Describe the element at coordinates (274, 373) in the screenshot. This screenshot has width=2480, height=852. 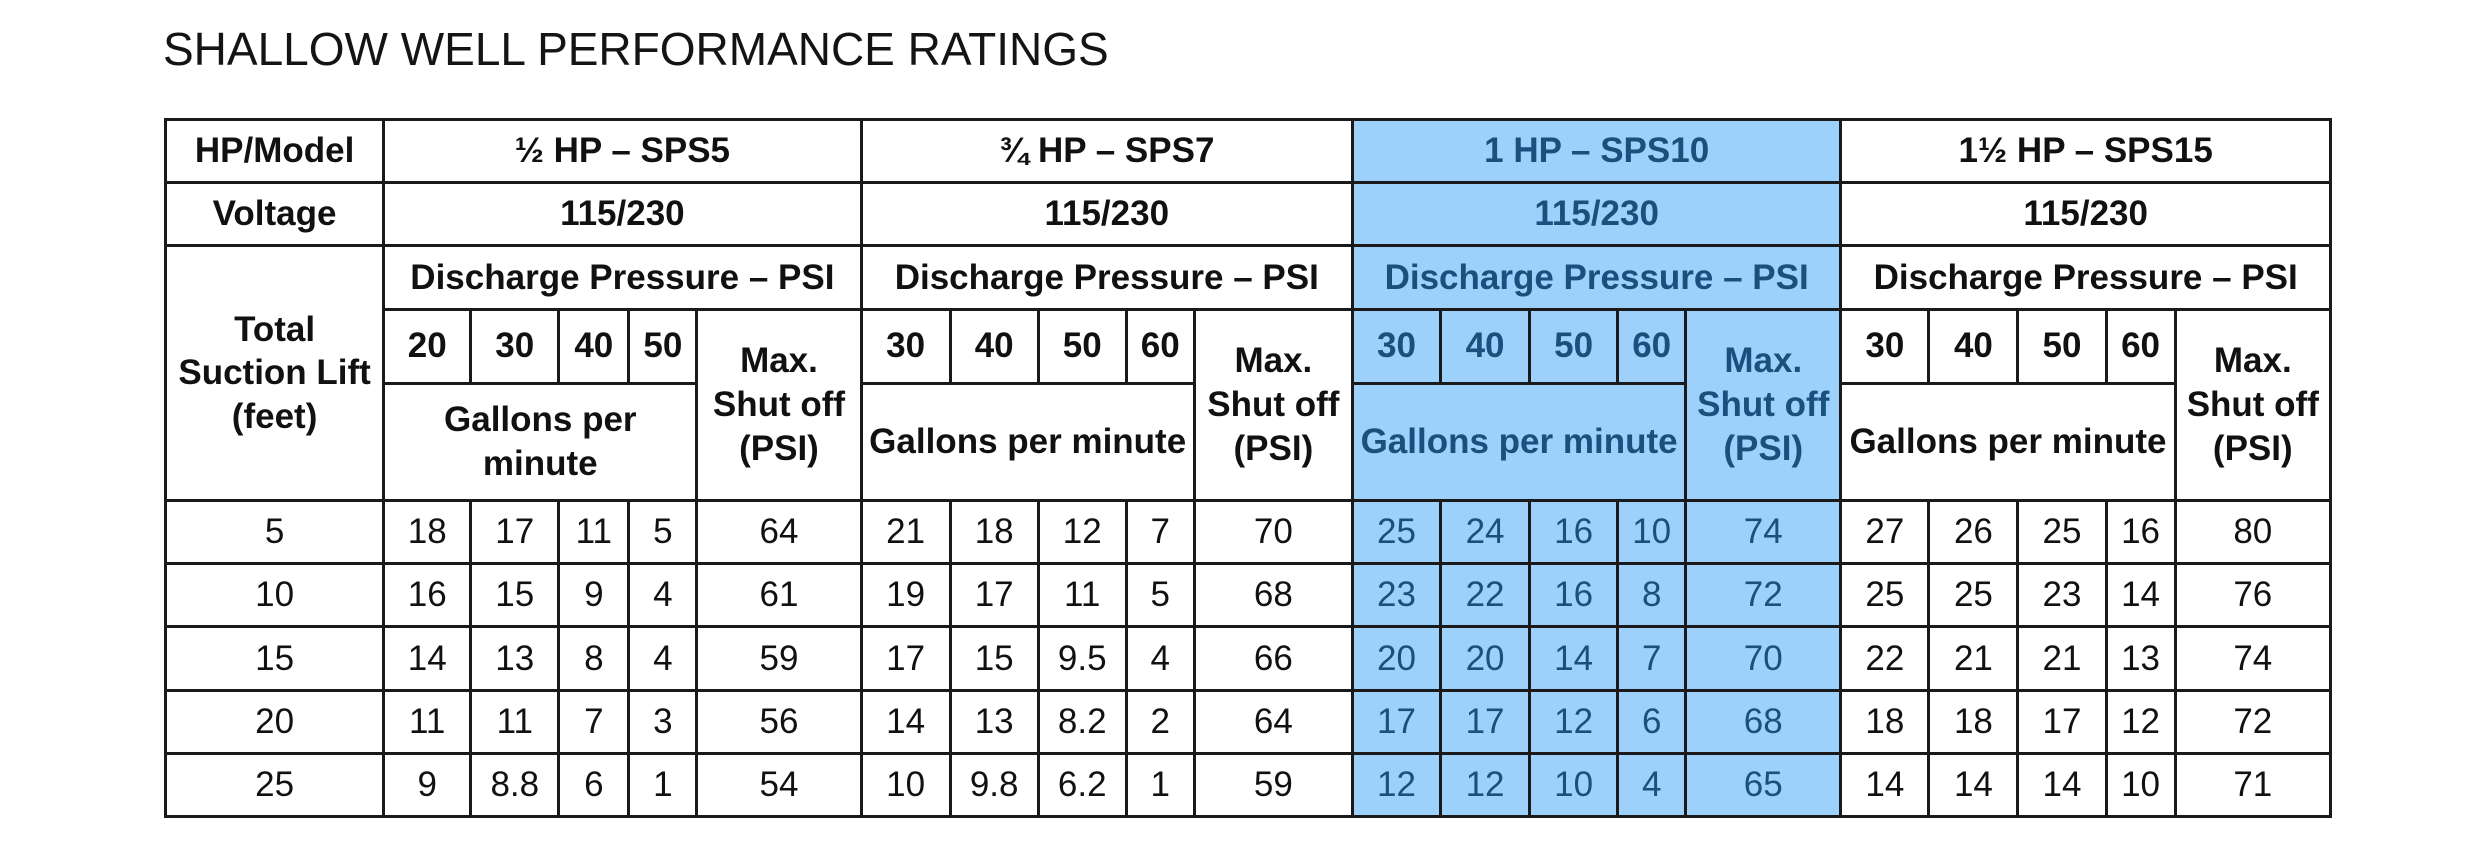
I see `suction-lift-label: Total Suction Lift (feet)` at that location.